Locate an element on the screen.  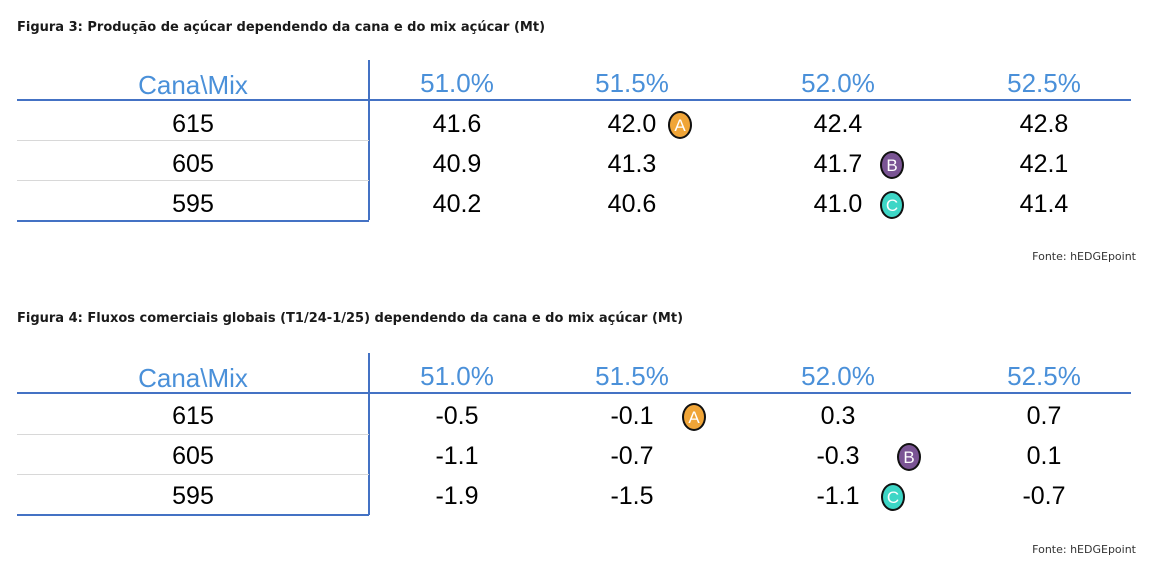
table-cell: 41.0 is located at coordinates (838, 204).